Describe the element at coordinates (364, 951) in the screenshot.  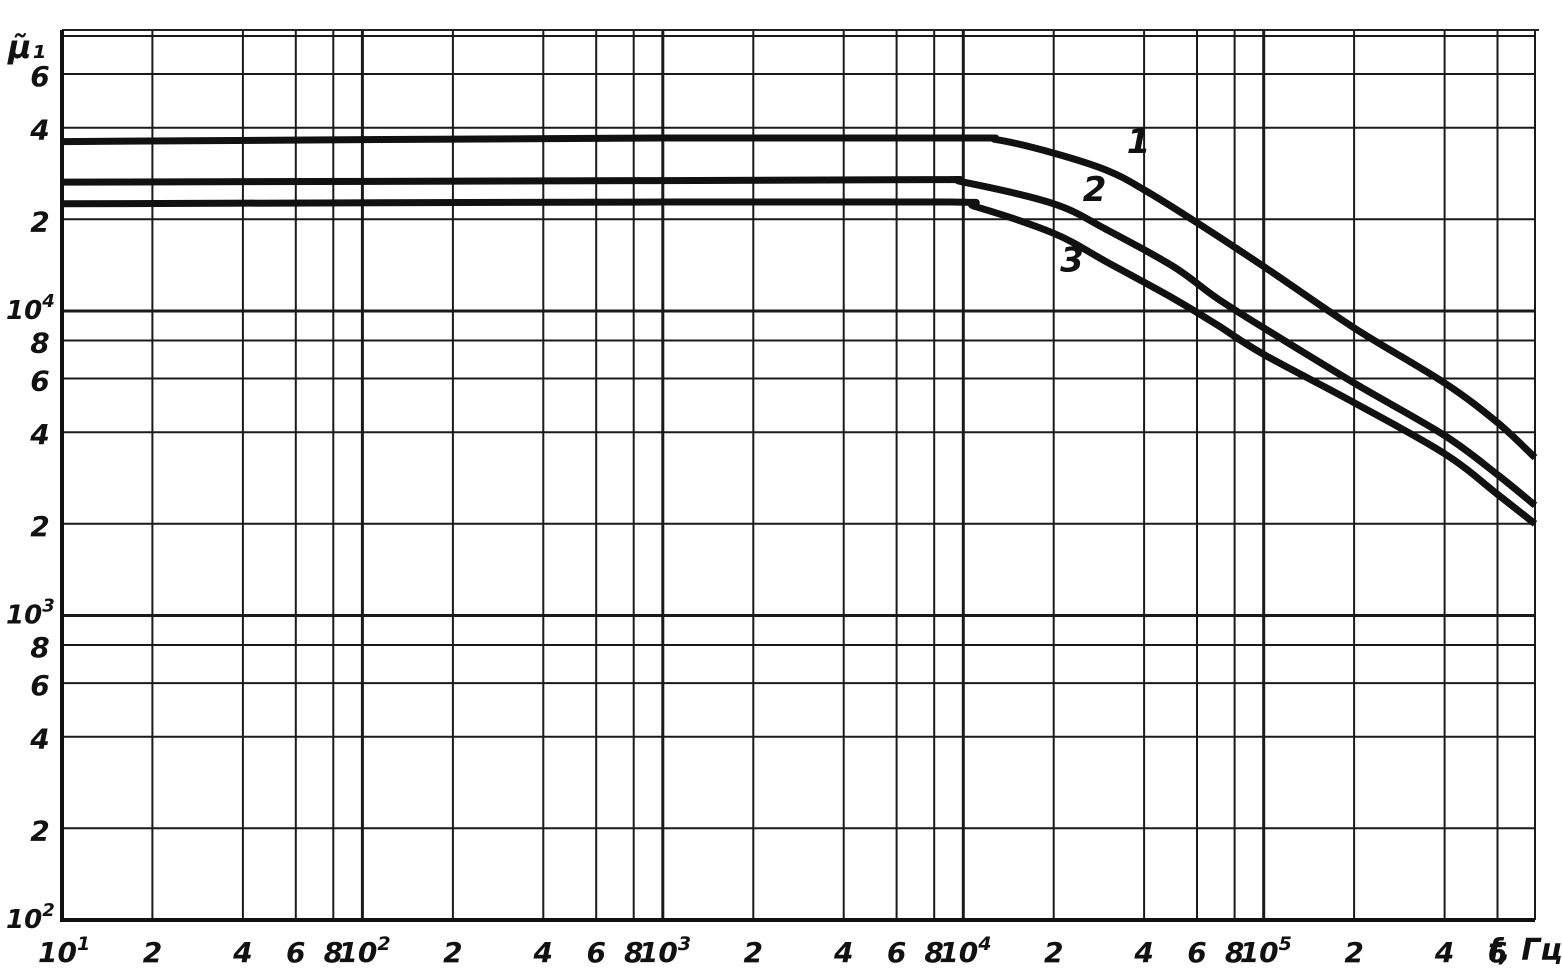
I see `x-tick-label: 10²` at that location.